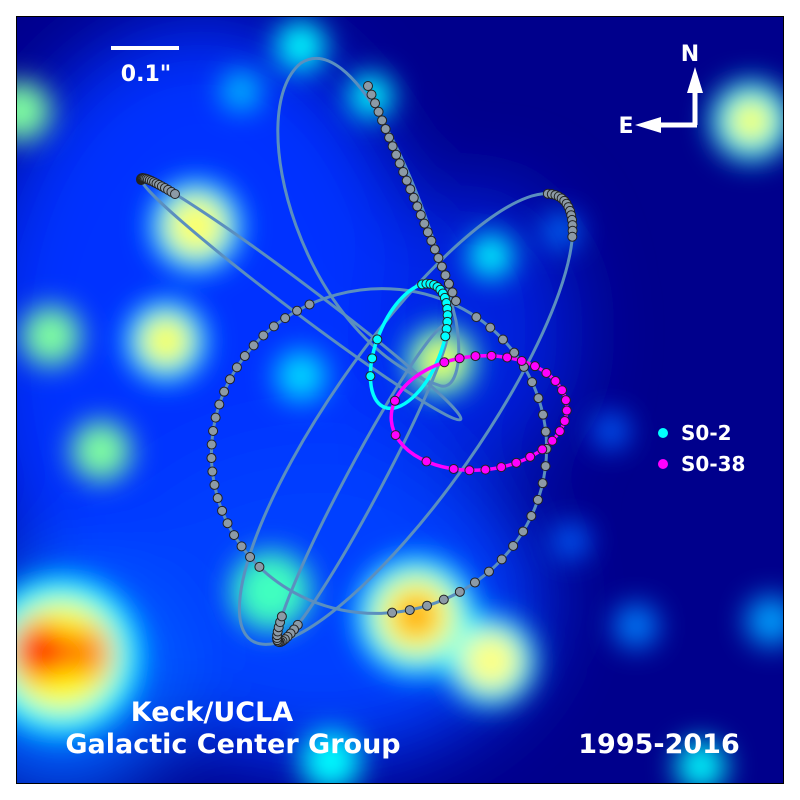 The image size is (800, 800). Describe the element at coordinates (368, 222) in the screenshot. I see `orbit-tall` at that location.